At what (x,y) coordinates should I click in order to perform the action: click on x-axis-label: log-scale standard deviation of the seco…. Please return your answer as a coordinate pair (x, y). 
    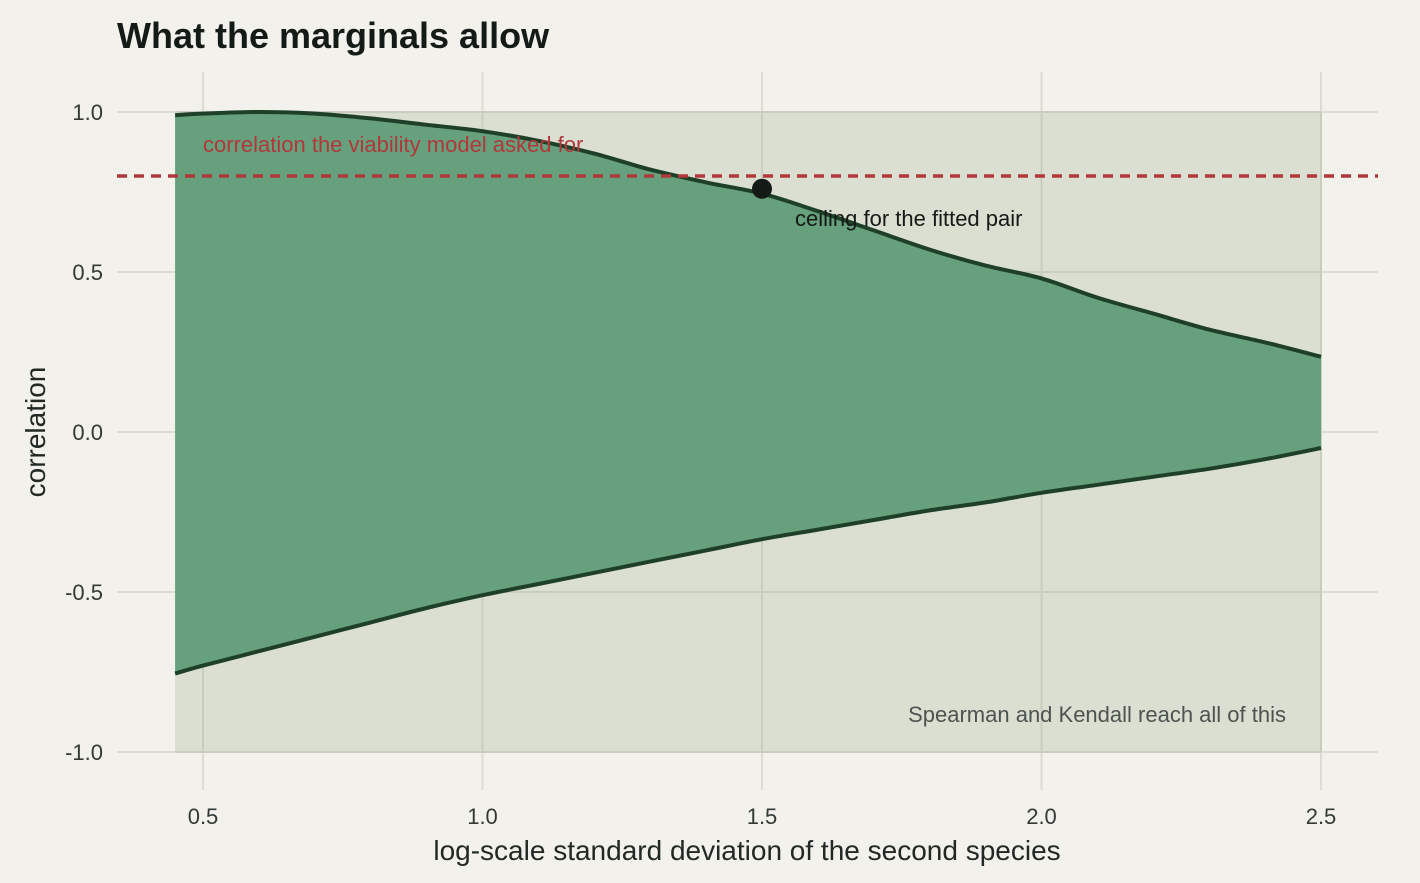
    Looking at the image, I should click on (746, 850).